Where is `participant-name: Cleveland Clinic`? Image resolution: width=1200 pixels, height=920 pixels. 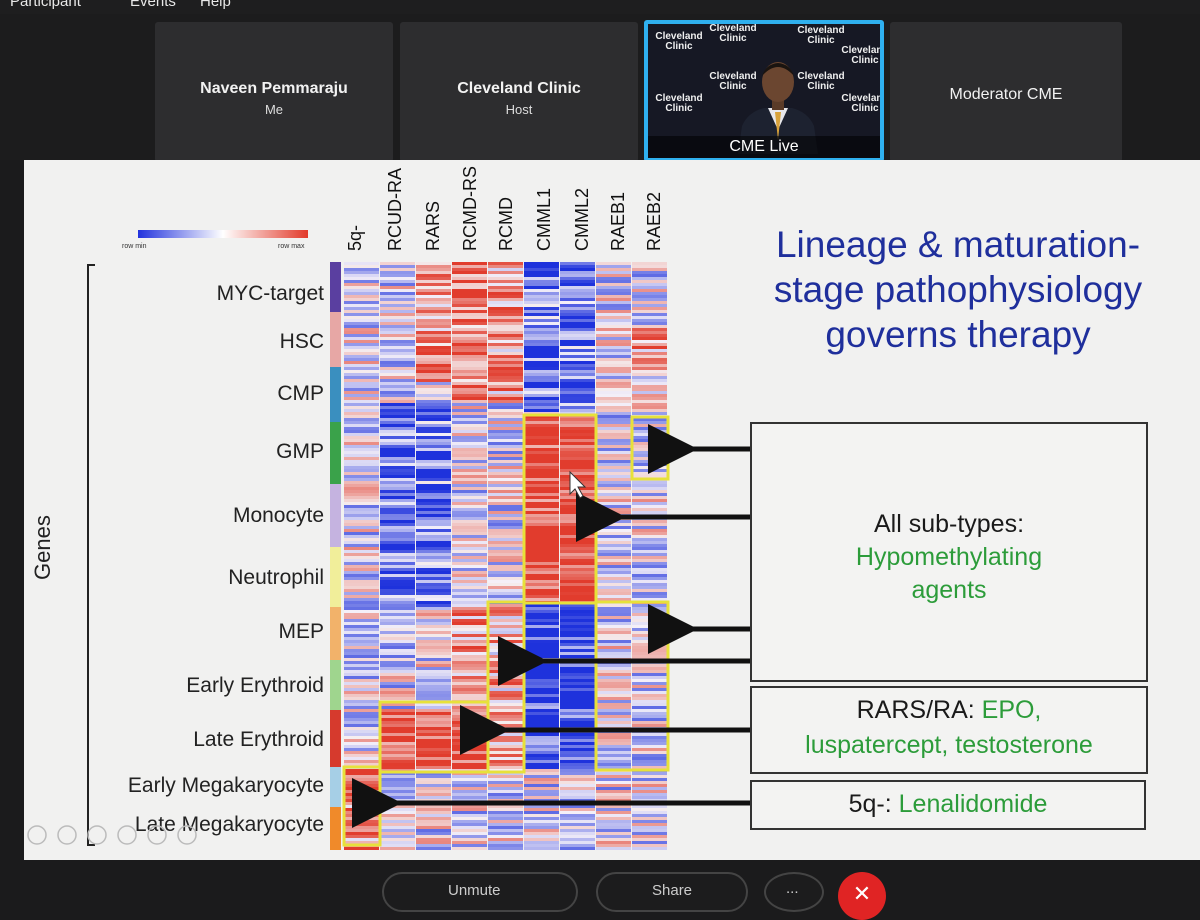 participant-name: Cleveland Clinic is located at coordinates (519, 88).